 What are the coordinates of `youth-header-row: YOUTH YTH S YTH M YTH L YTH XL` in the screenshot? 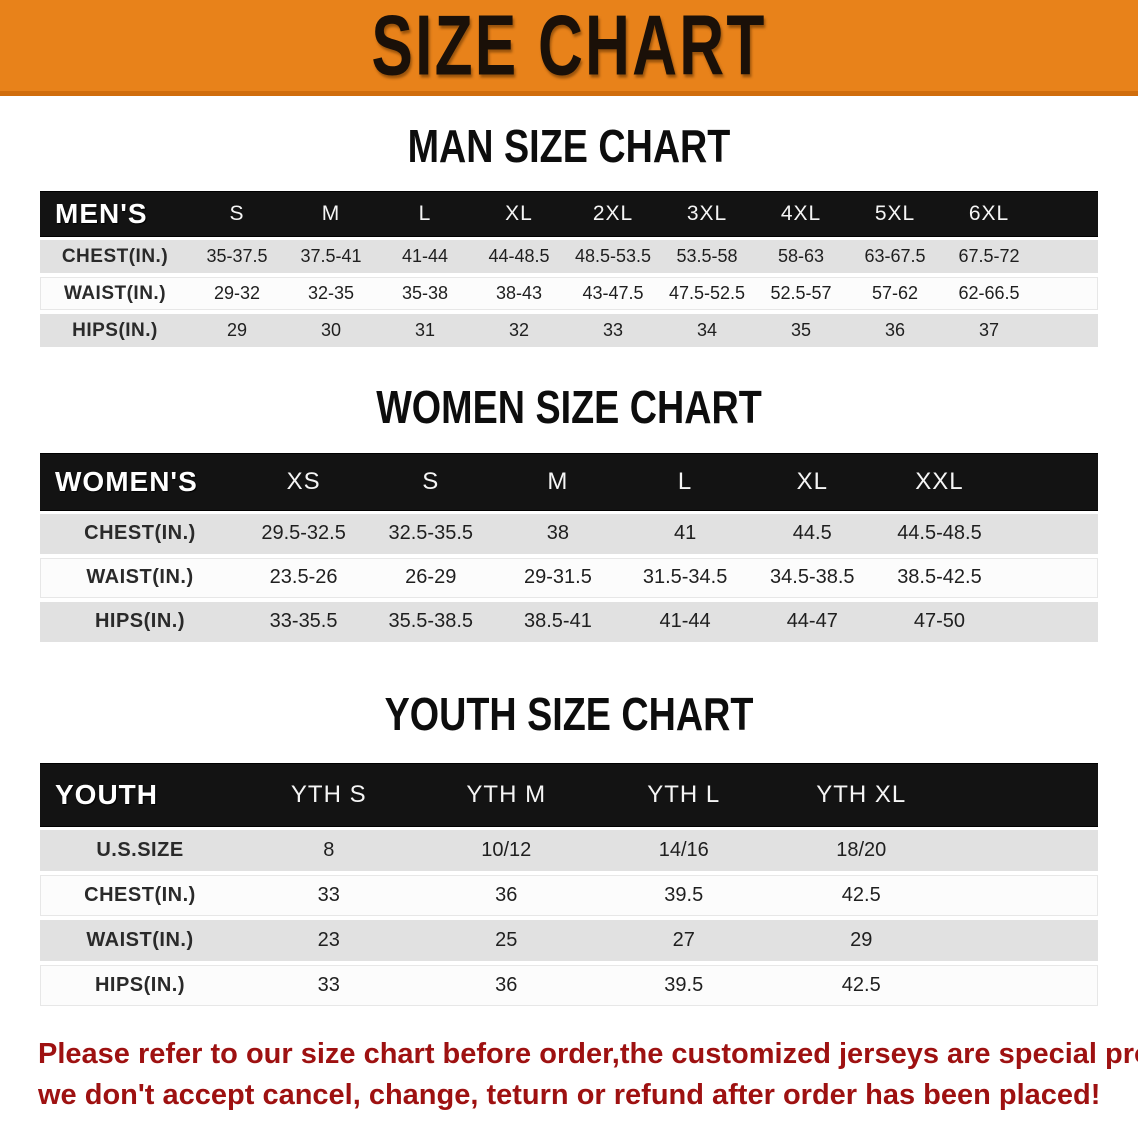 It's located at (569, 794).